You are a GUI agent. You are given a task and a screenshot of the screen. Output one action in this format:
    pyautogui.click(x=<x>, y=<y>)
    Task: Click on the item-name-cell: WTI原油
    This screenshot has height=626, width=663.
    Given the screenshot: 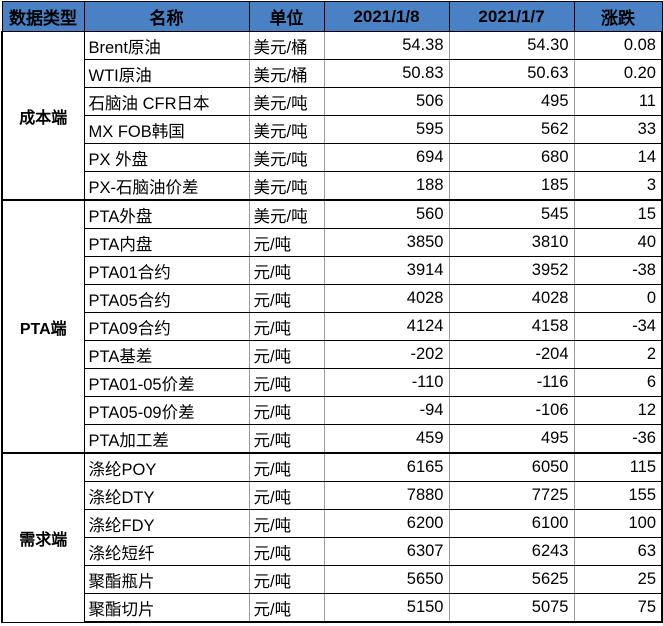 What is the action you would take?
    pyautogui.click(x=166, y=73)
    